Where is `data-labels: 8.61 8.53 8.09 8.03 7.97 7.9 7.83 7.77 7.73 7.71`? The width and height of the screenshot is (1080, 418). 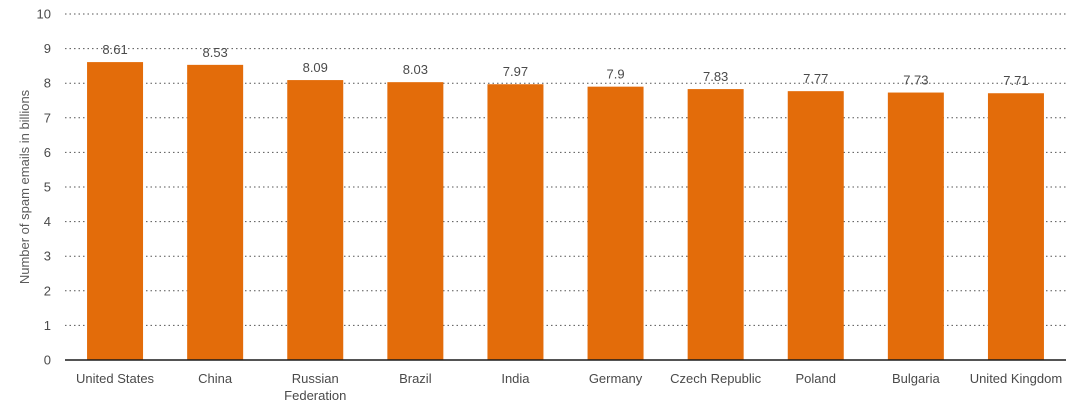 data-labels: 8.61 8.53 8.09 8.03 7.97 7.9 7.83 7.77 7.73 7.71 is located at coordinates (565, 65).